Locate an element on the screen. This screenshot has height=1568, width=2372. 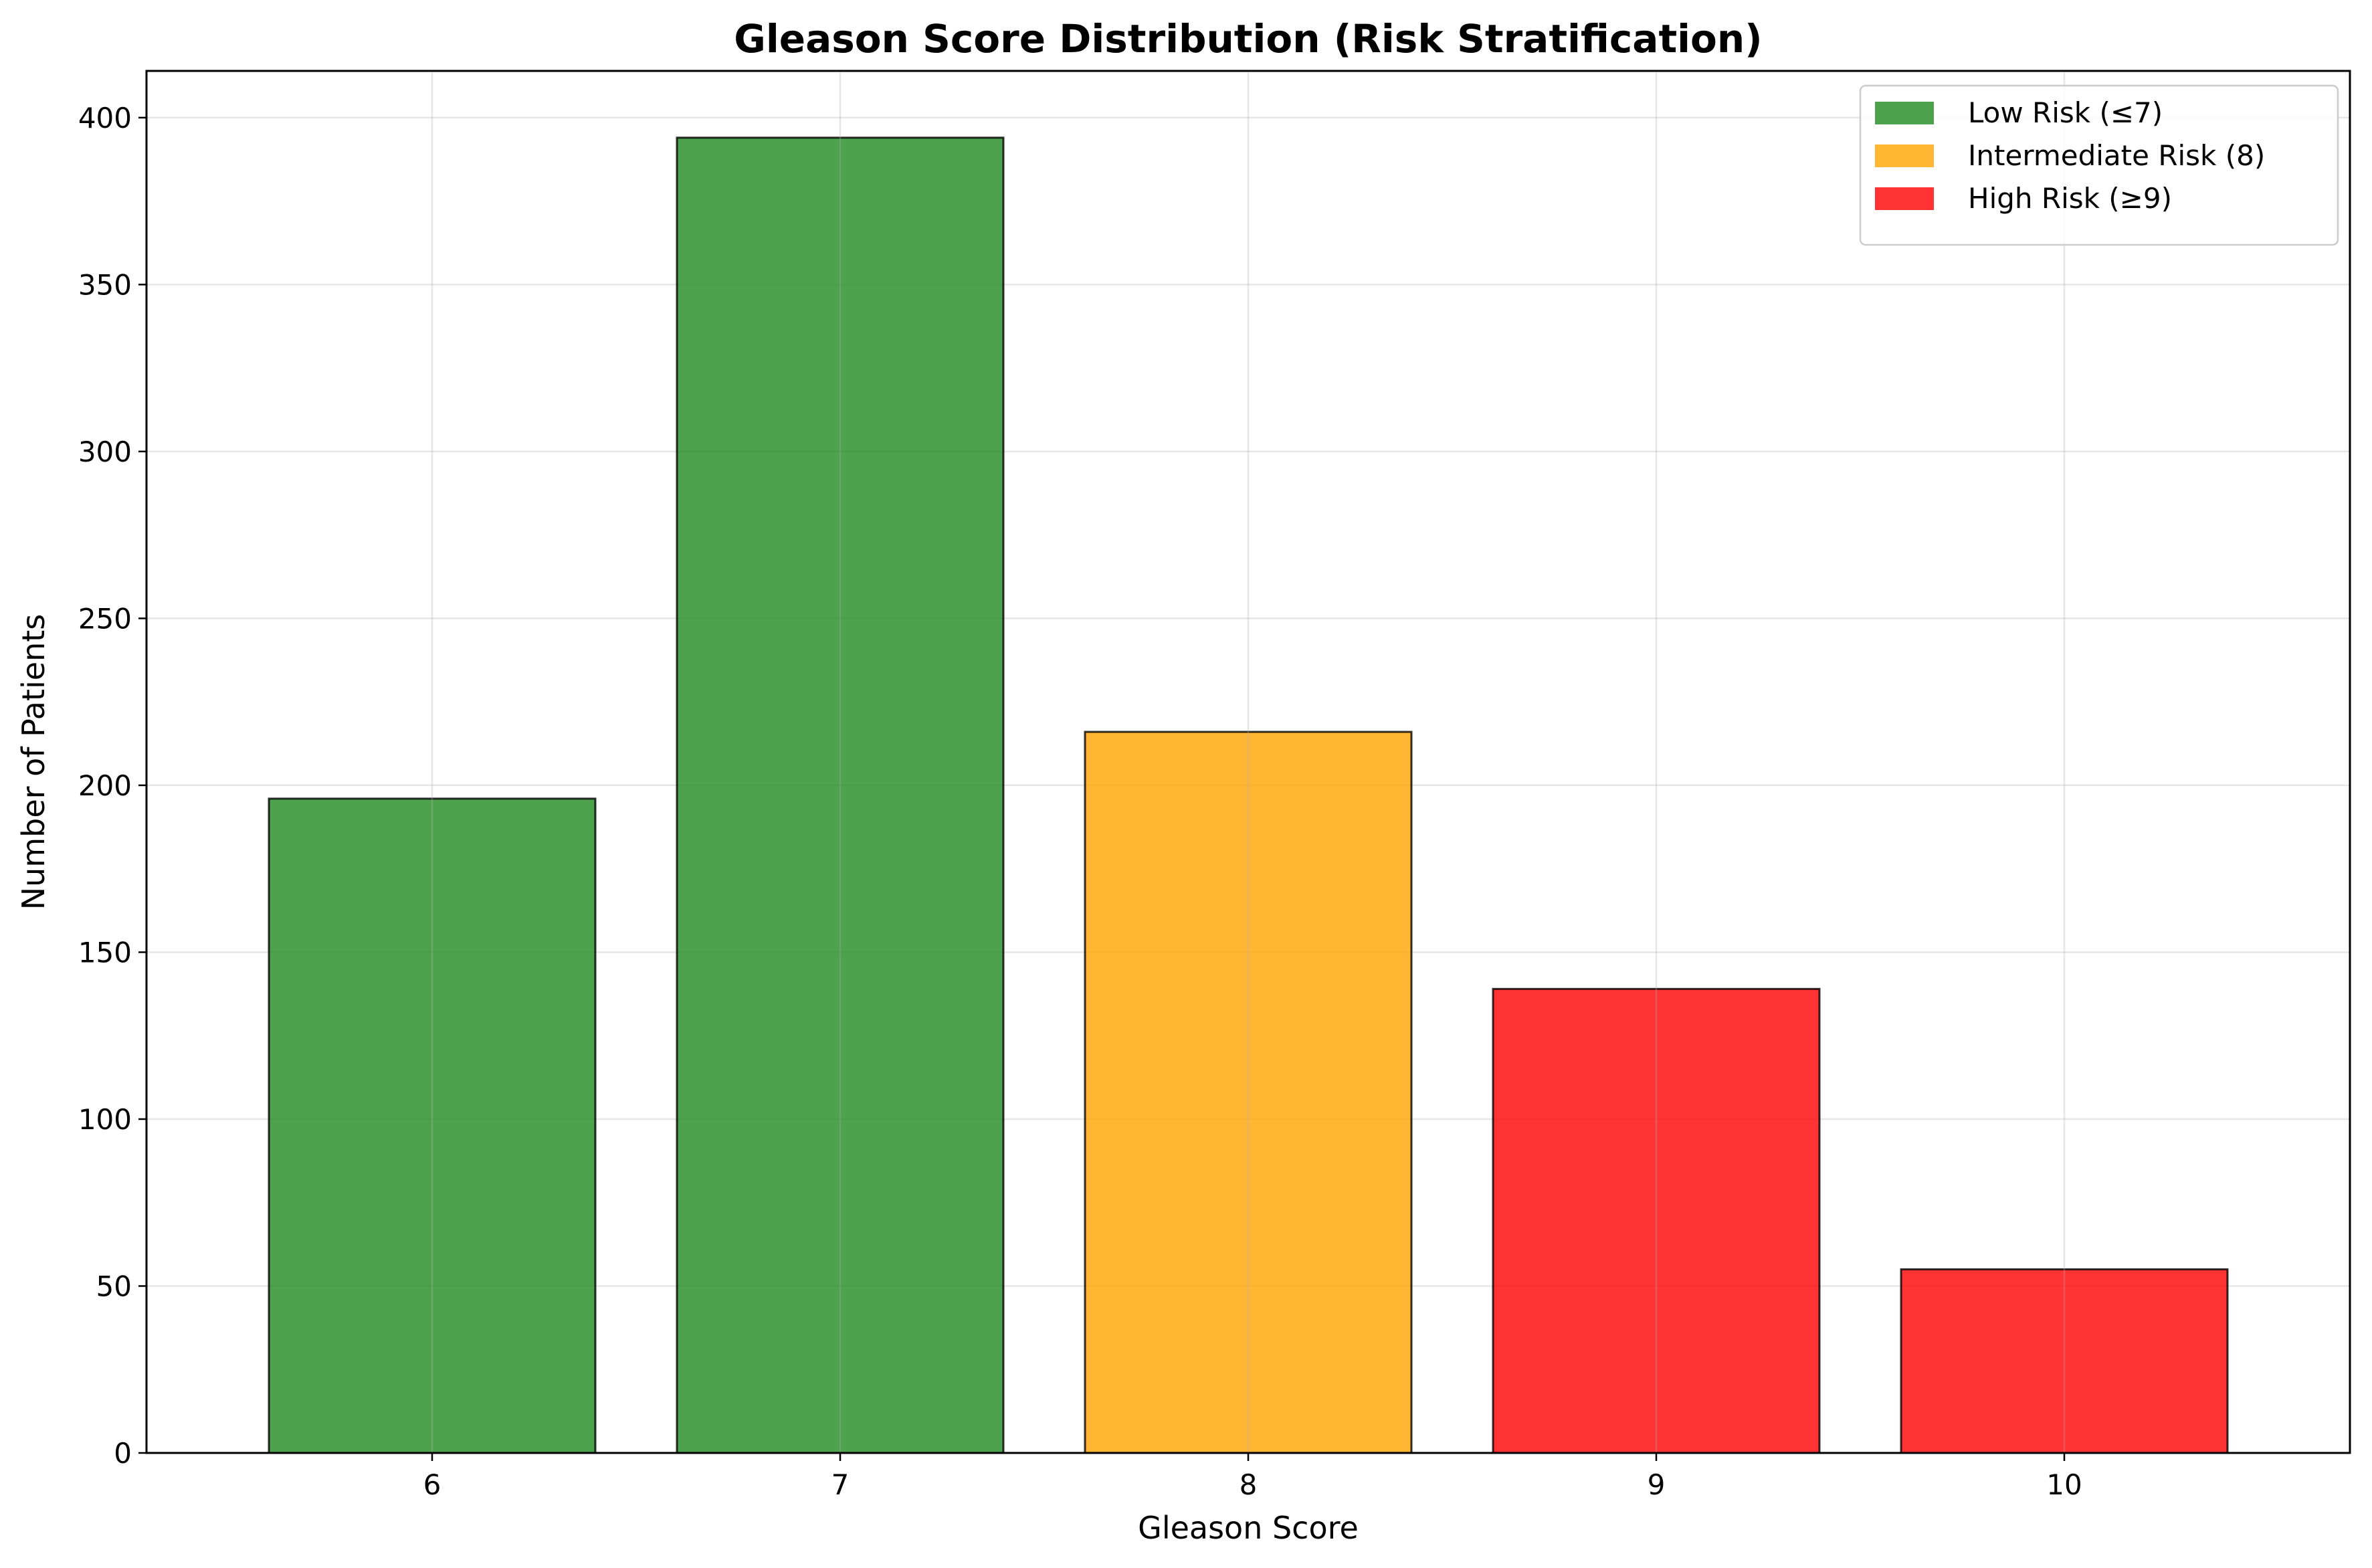
y-tick-label: 200 is located at coordinates (105, 785).